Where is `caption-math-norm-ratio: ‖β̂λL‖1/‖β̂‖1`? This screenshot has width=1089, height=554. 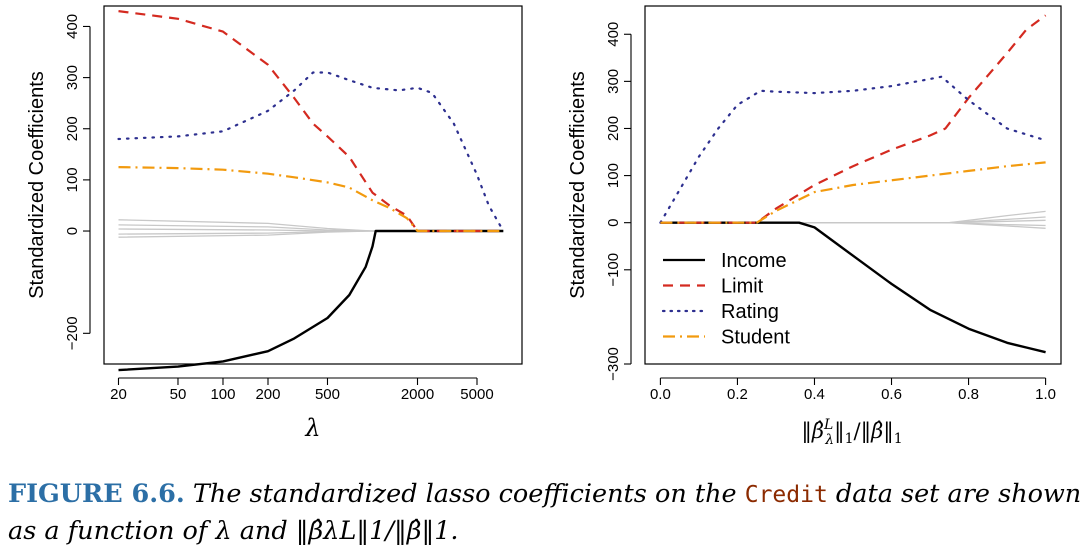
caption-math-norm-ratio: ‖β̂λL‖1/‖β̂‖1 is located at coordinates (373, 531).